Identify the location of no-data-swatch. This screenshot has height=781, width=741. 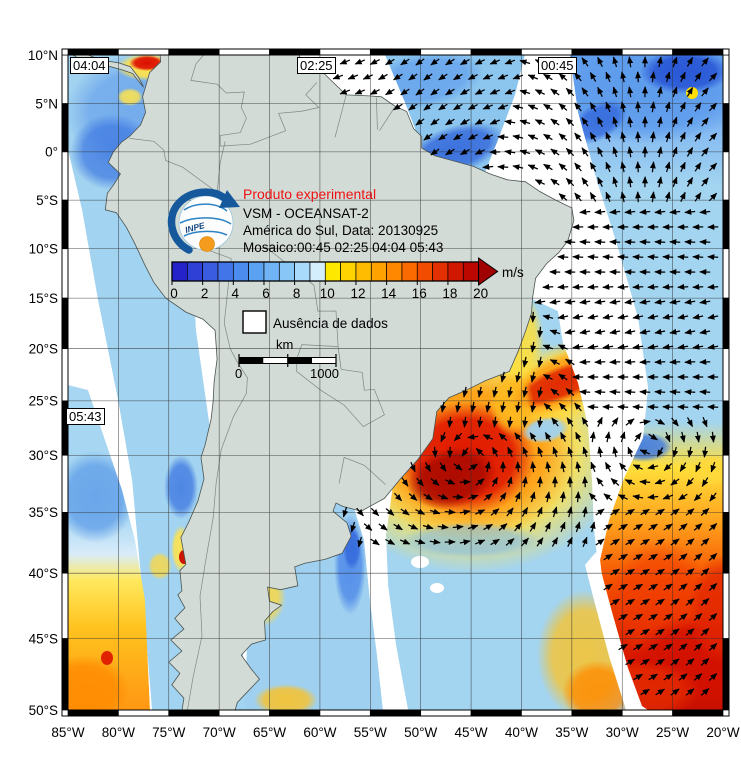
(254, 322).